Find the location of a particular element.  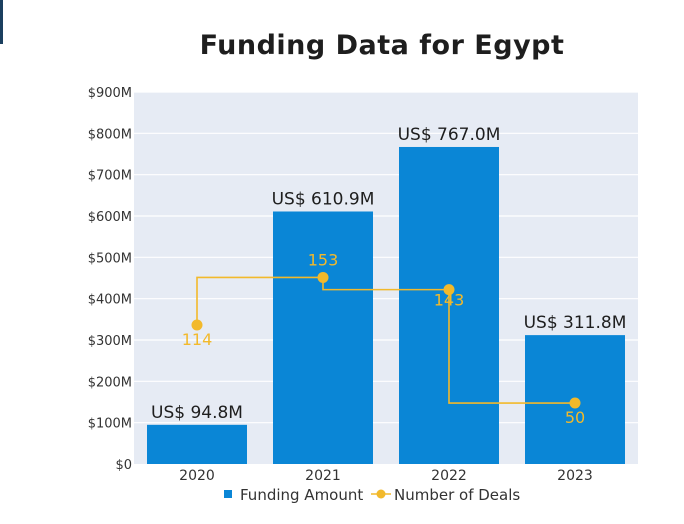

y-tick-label: $900M is located at coordinates (110, 93).